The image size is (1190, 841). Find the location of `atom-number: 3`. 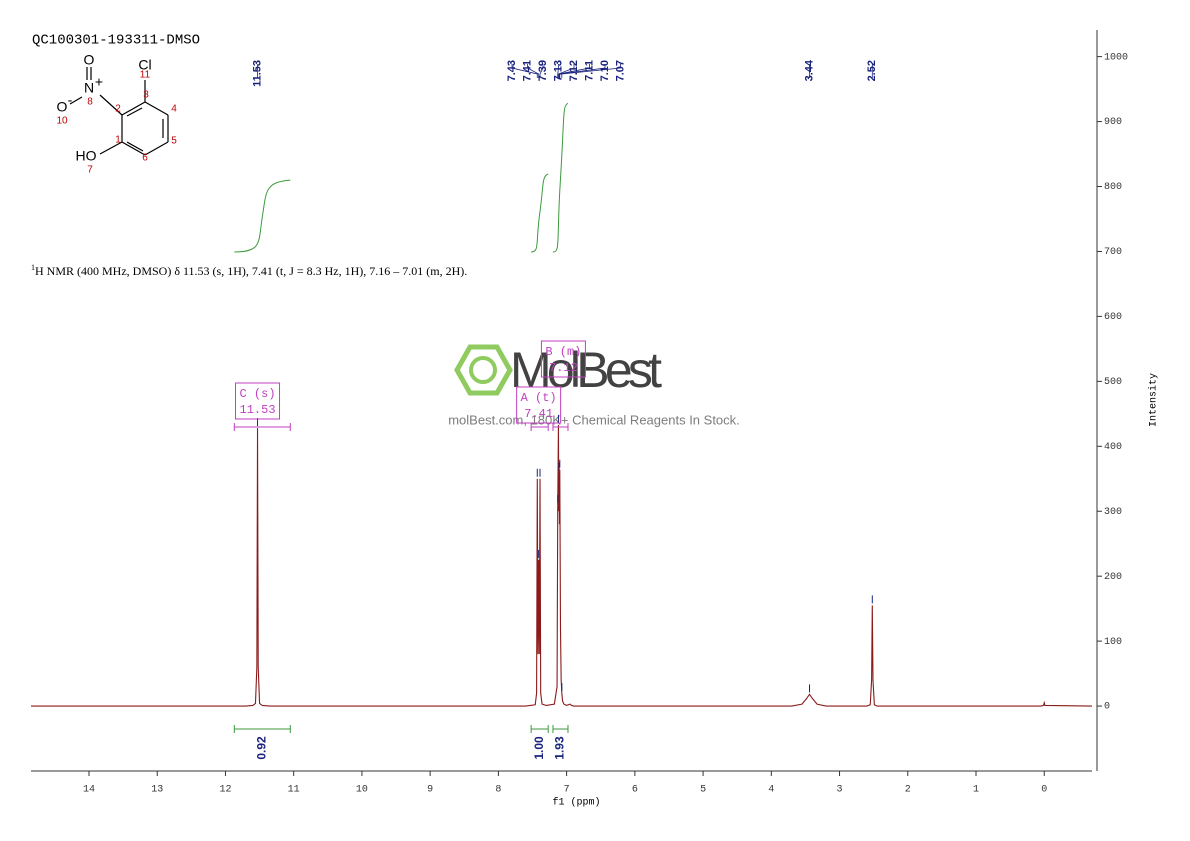

atom-number: 3 is located at coordinates (146, 95).